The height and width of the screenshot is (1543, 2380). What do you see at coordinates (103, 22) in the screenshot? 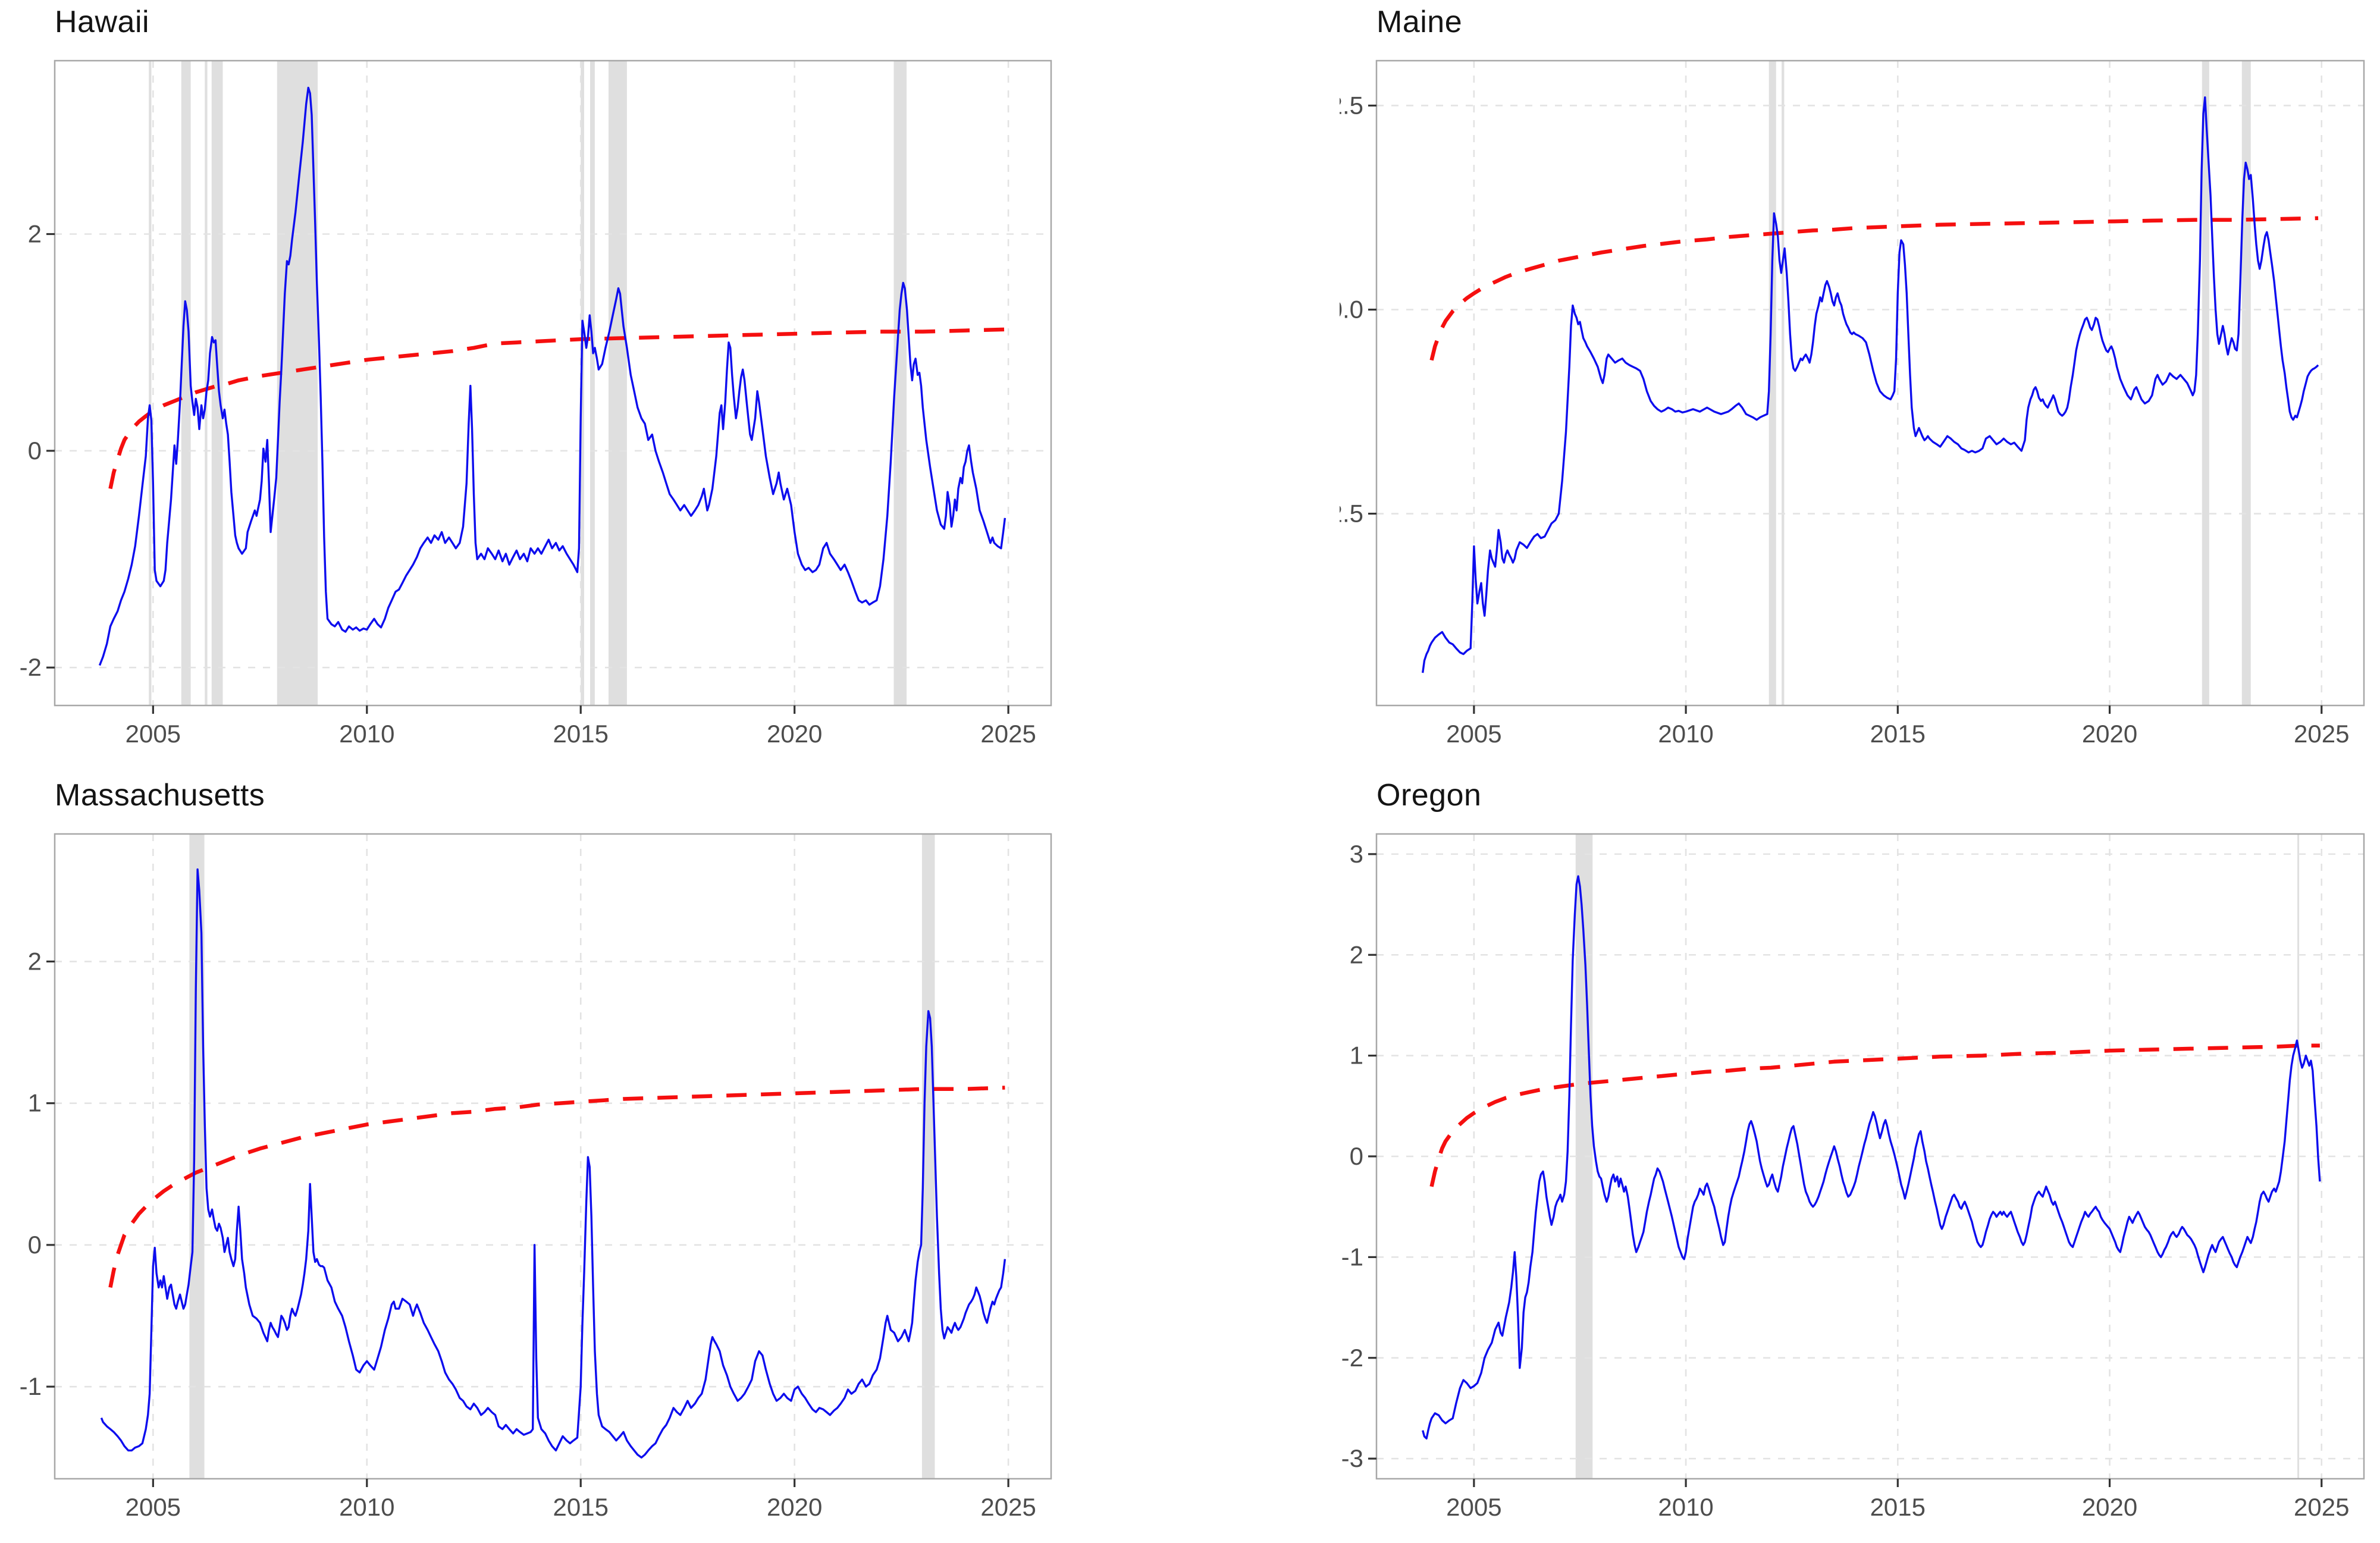
I see `panel-title-hawaii: Hawaii` at bounding box center [103, 22].